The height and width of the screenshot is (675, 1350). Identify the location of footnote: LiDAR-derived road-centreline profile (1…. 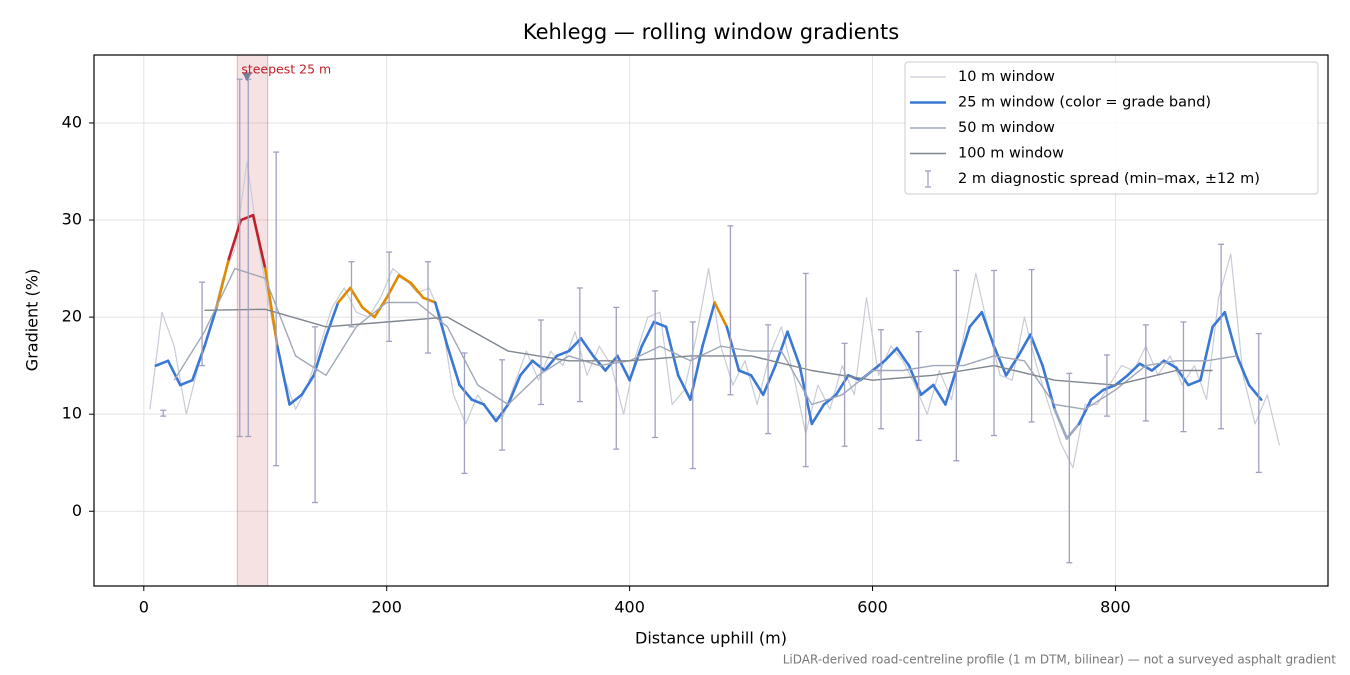
(1060, 660).